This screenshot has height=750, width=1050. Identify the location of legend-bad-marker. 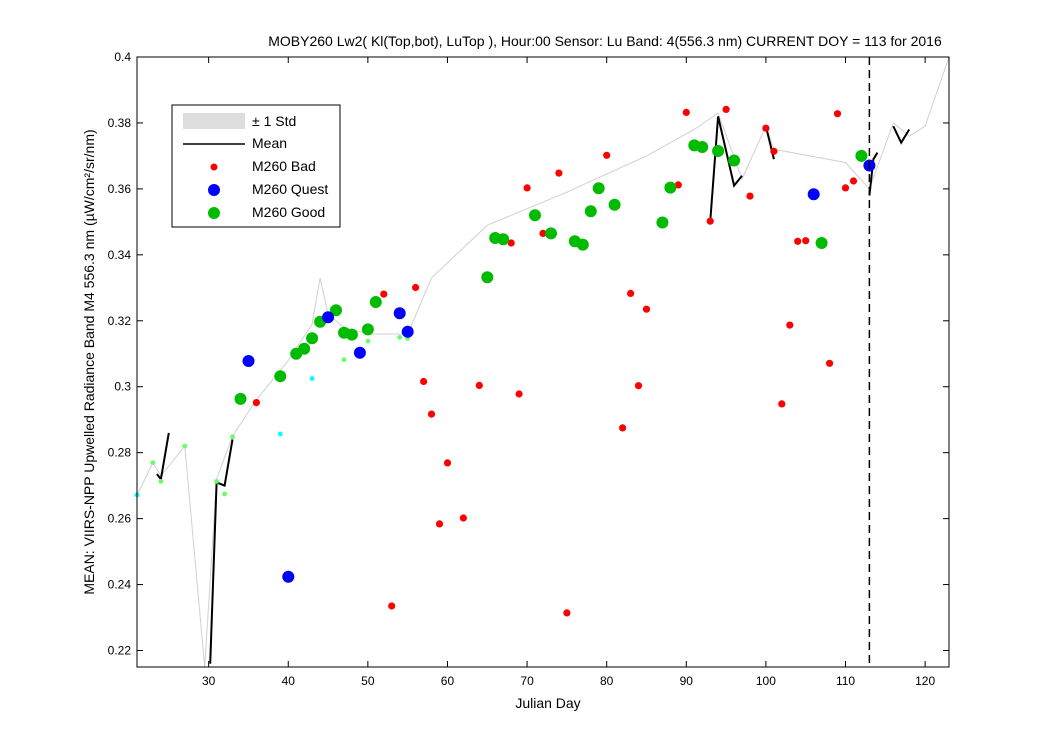
(214, 167).